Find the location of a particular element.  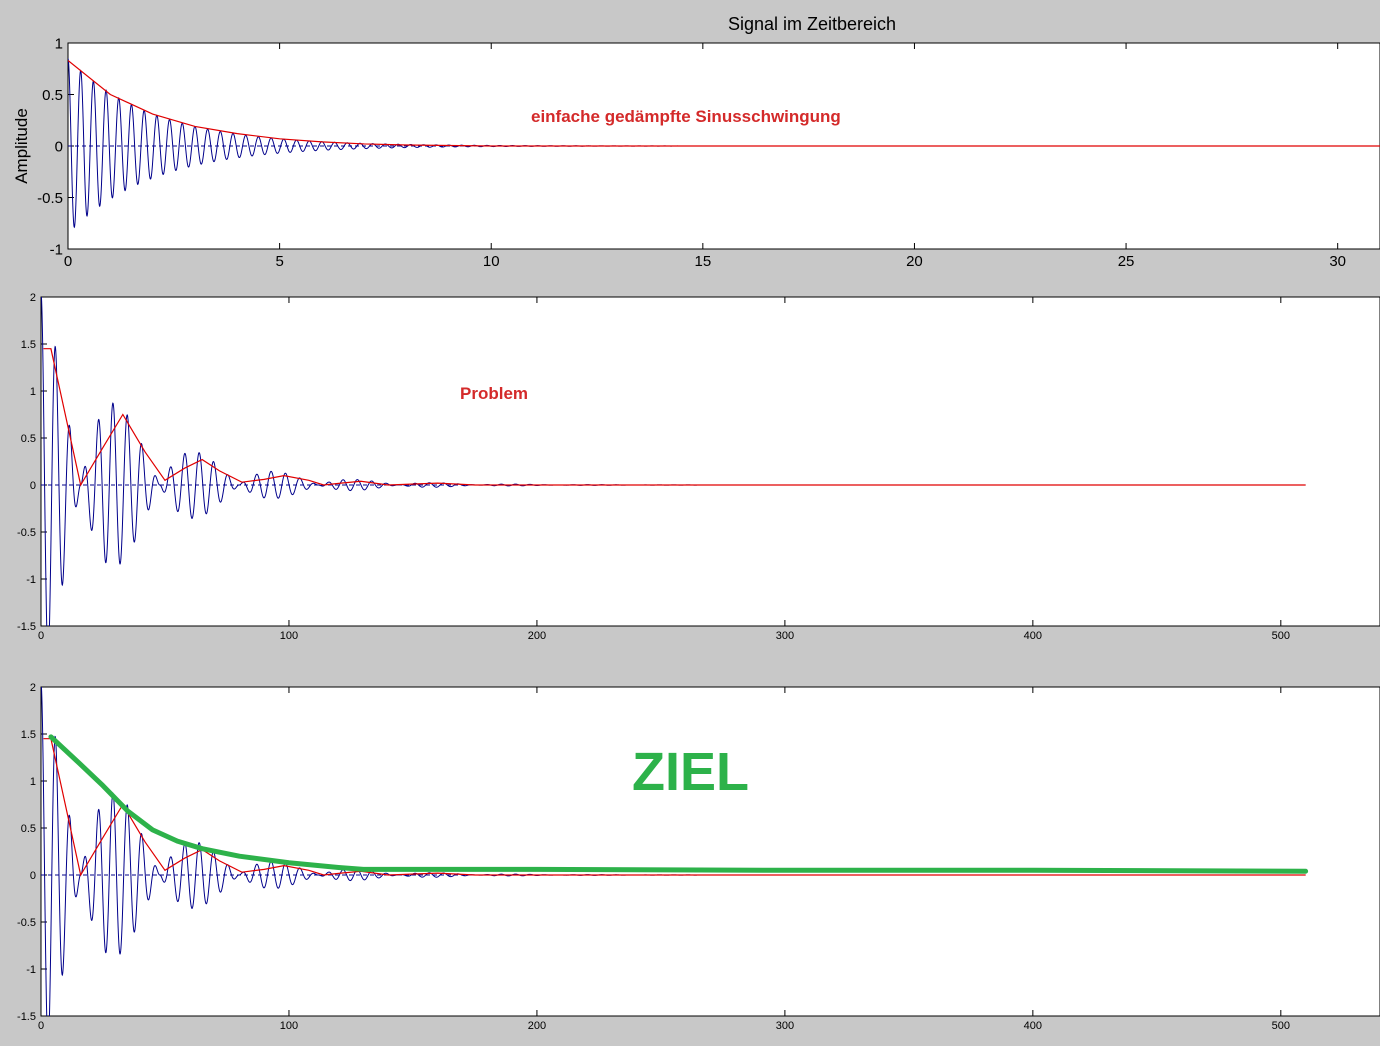

goal-curve-line is located at coordinates (678, 804).